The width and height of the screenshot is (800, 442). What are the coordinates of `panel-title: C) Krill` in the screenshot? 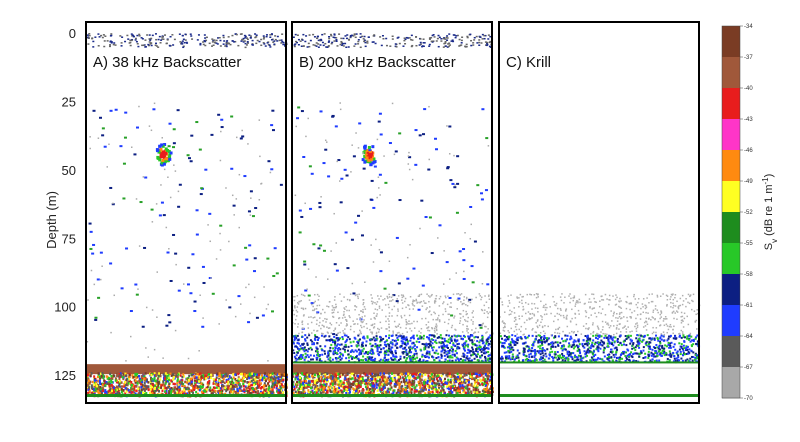 It's located at (528, 62).